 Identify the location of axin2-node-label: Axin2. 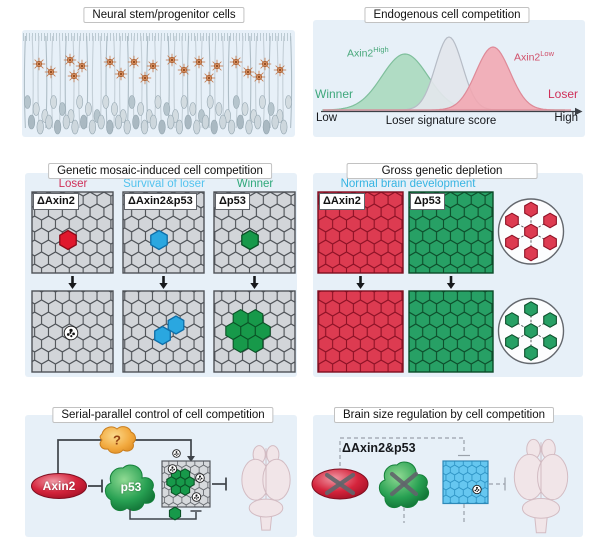
(59, 486).